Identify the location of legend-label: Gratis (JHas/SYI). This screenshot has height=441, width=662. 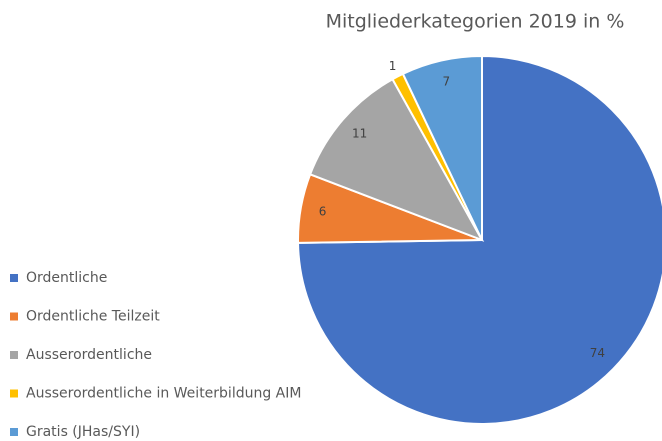
(83, 432).